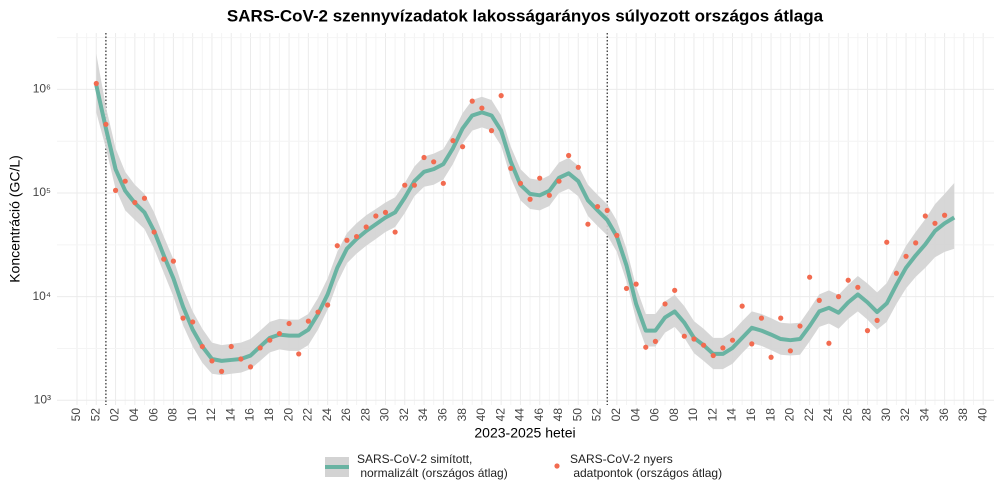  What do you see at coordinates (847, 415) in the screenshot?
I see `x-tick-label: 26` at bounding box center [847, 415].